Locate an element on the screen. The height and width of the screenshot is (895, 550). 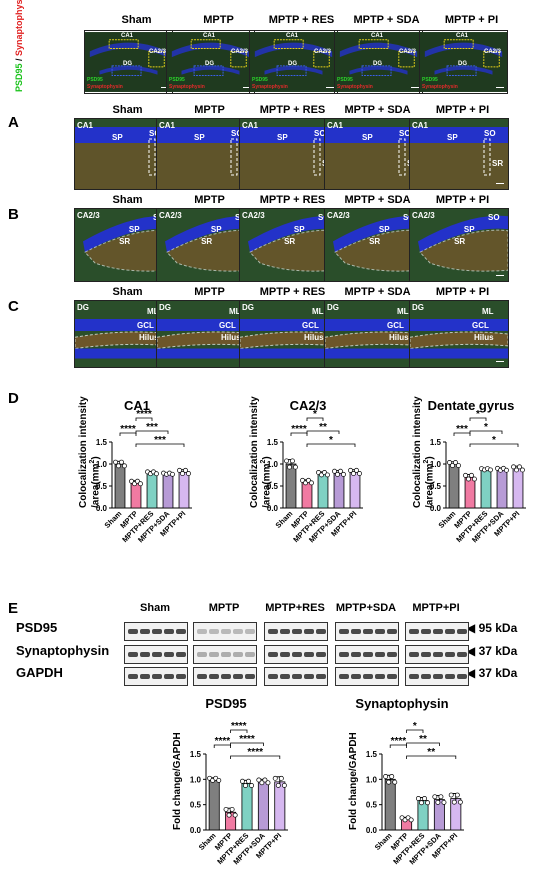
panel-a-letter: A is located at coordinates (13, 122).